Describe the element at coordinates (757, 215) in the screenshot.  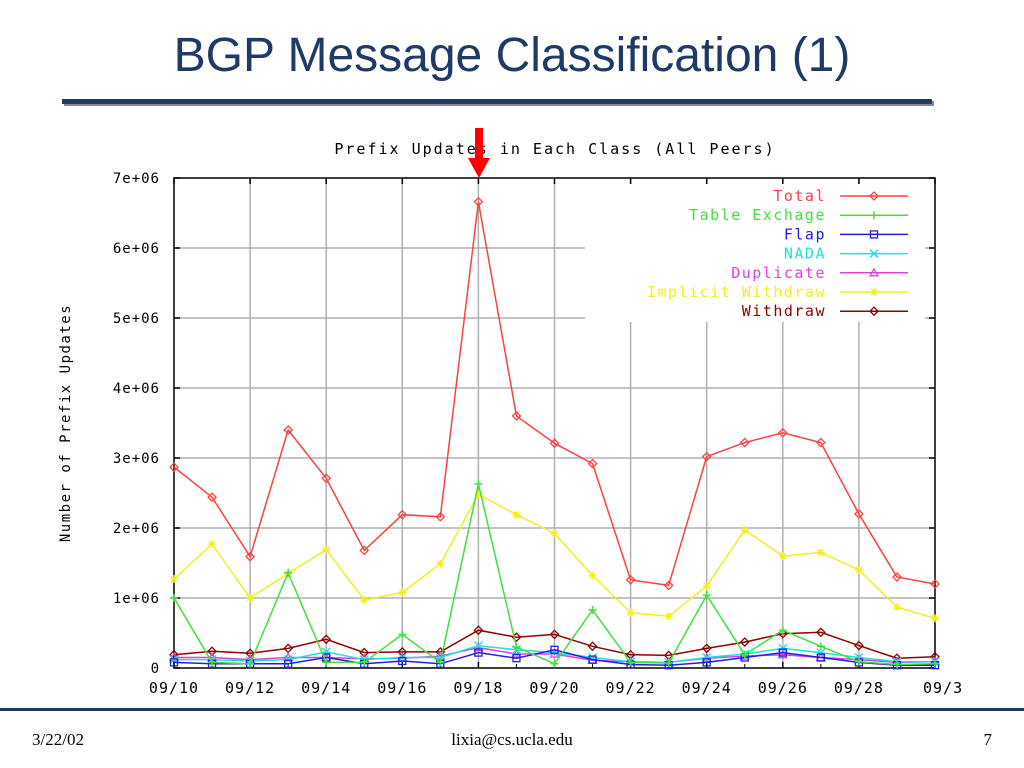
I see `legend-label: Table Exchage` at that location.